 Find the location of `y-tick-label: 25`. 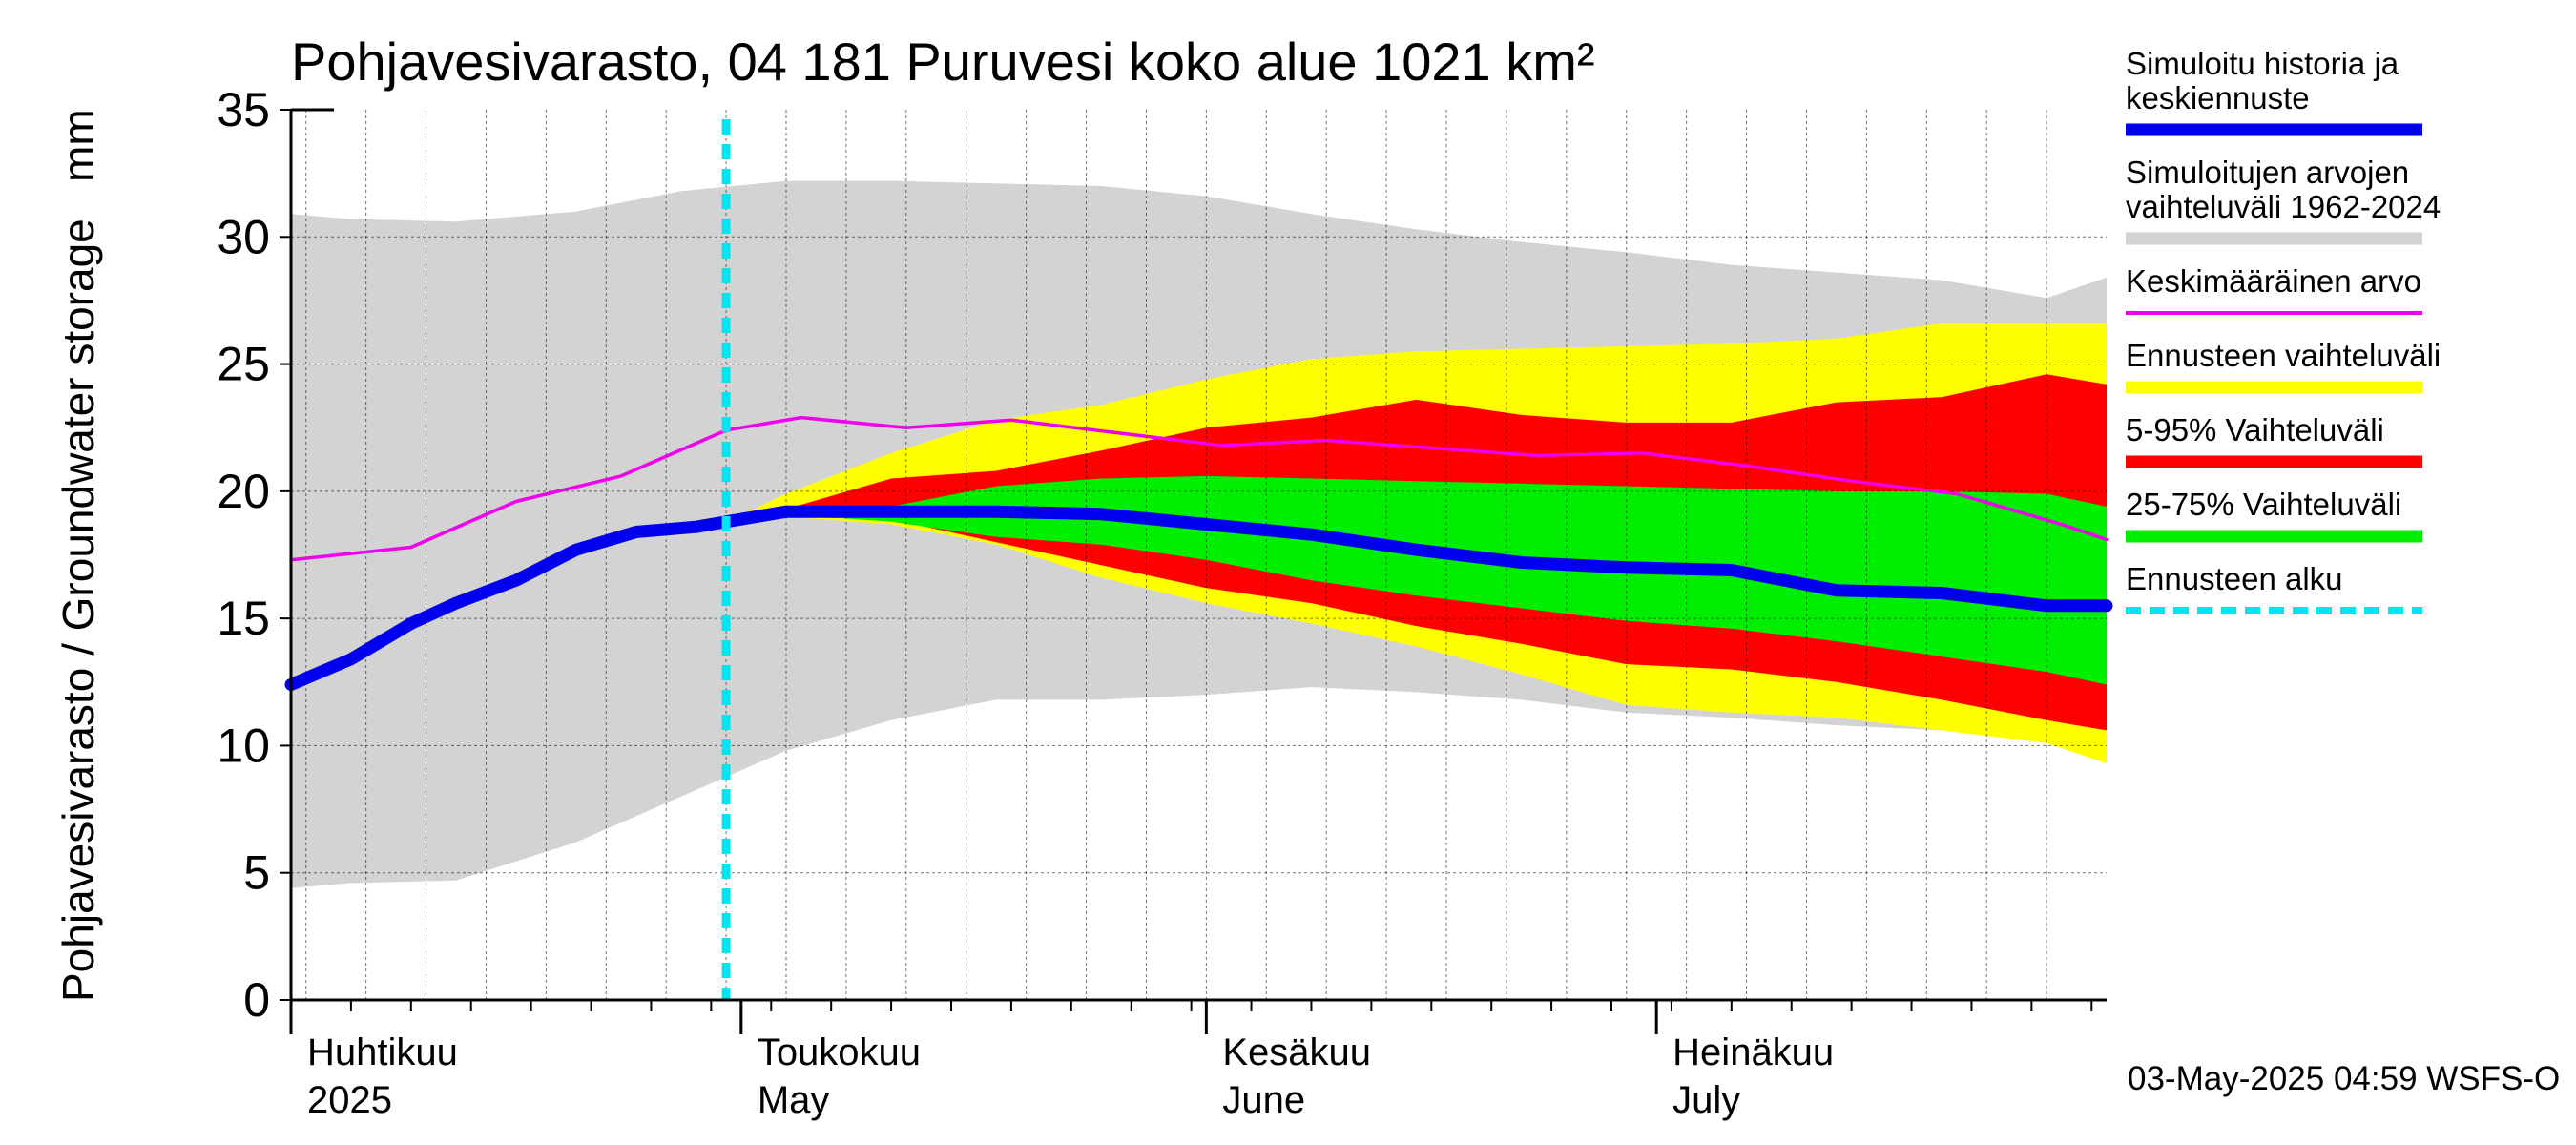

y-tick-label: 25 is located at coordinates (243, 364).